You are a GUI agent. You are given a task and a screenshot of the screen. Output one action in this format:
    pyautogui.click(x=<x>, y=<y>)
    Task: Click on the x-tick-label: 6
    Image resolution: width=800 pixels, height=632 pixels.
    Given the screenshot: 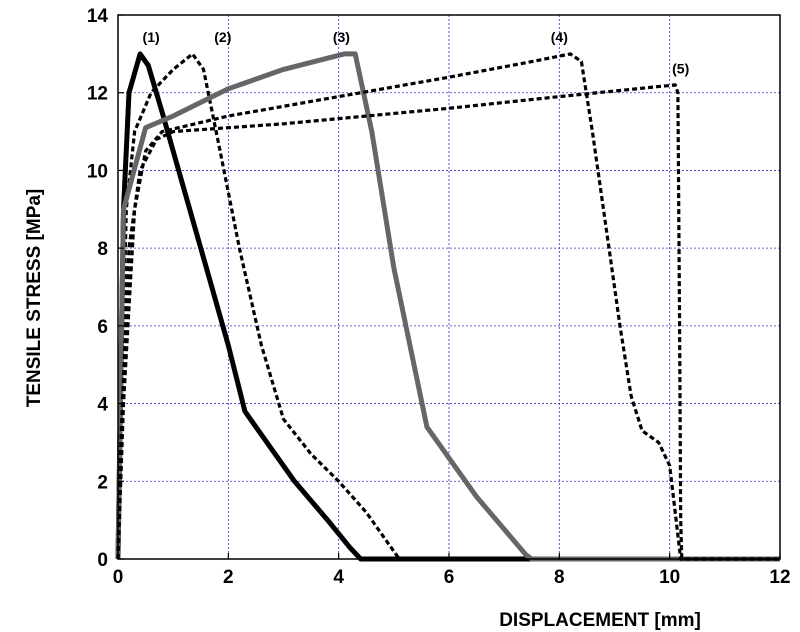 What is the action you would take?
    pyautogui.click(x=449, y=577)
    